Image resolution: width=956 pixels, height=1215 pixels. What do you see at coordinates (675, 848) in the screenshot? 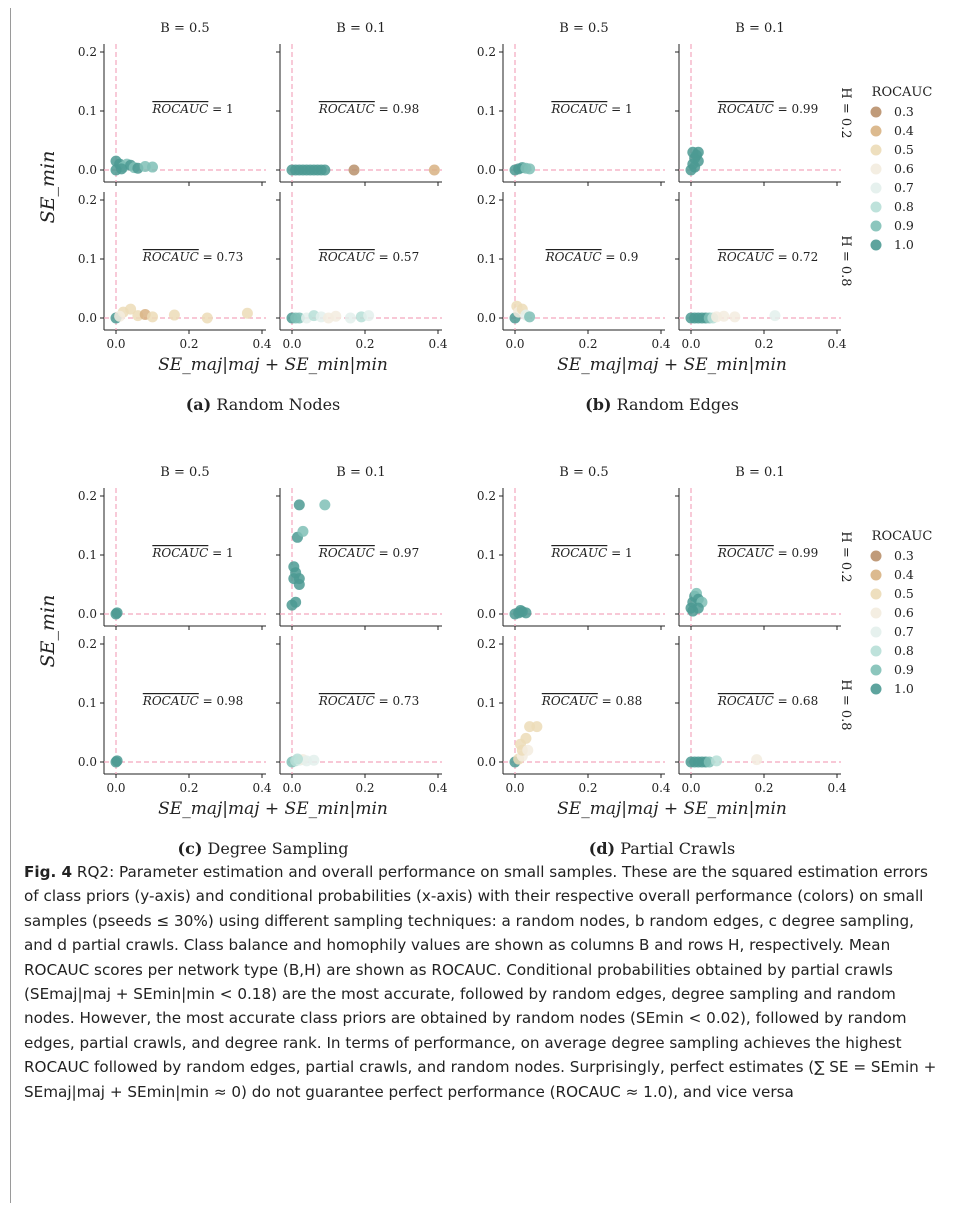
I see `panel-title: Partial Crawls` at bounding box center [675, 848].